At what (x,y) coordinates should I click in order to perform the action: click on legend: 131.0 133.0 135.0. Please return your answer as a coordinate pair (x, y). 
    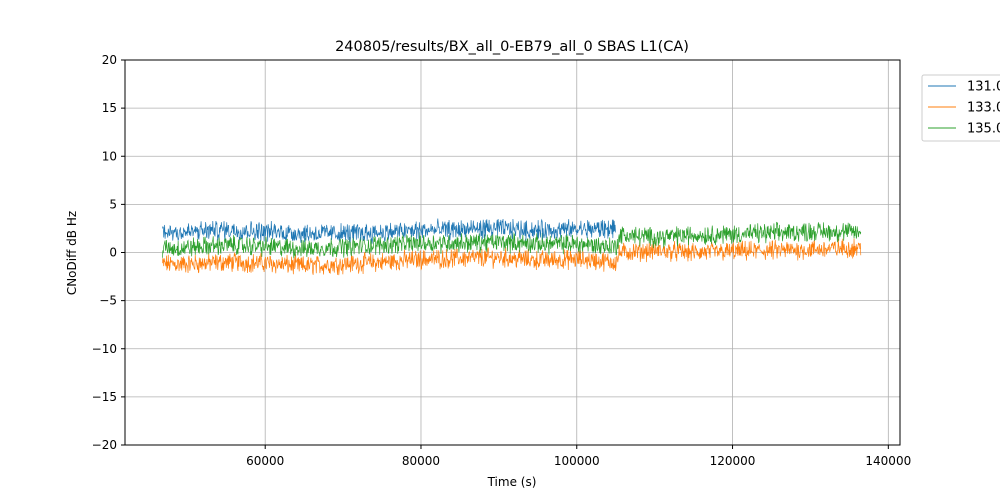
    Looking at the image, I should click on (960, 108).